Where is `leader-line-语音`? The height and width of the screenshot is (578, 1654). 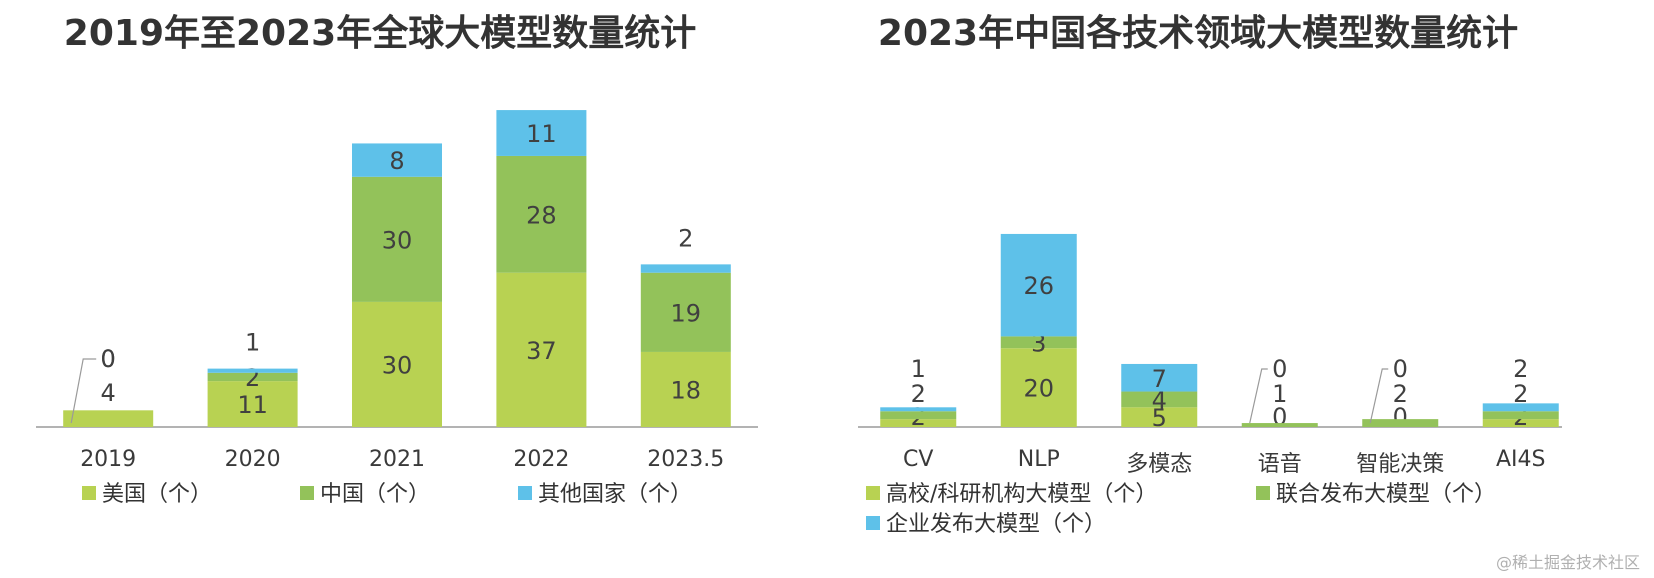
leader-line-语音 is located at coordinates (1258, 396).